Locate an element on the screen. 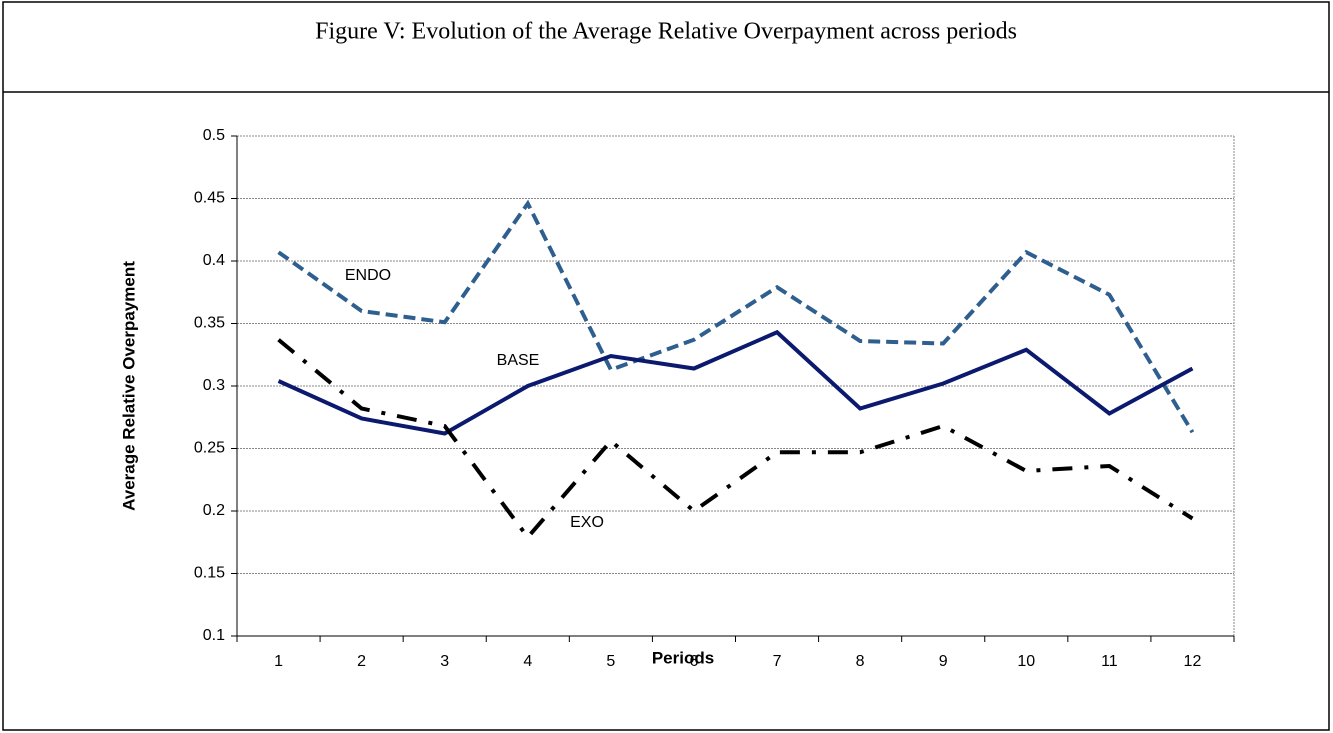 Image resolution: width=1333 pixels, height=733 pixels. y-tick-label: 0.45 is located at coordinates (209, 198).